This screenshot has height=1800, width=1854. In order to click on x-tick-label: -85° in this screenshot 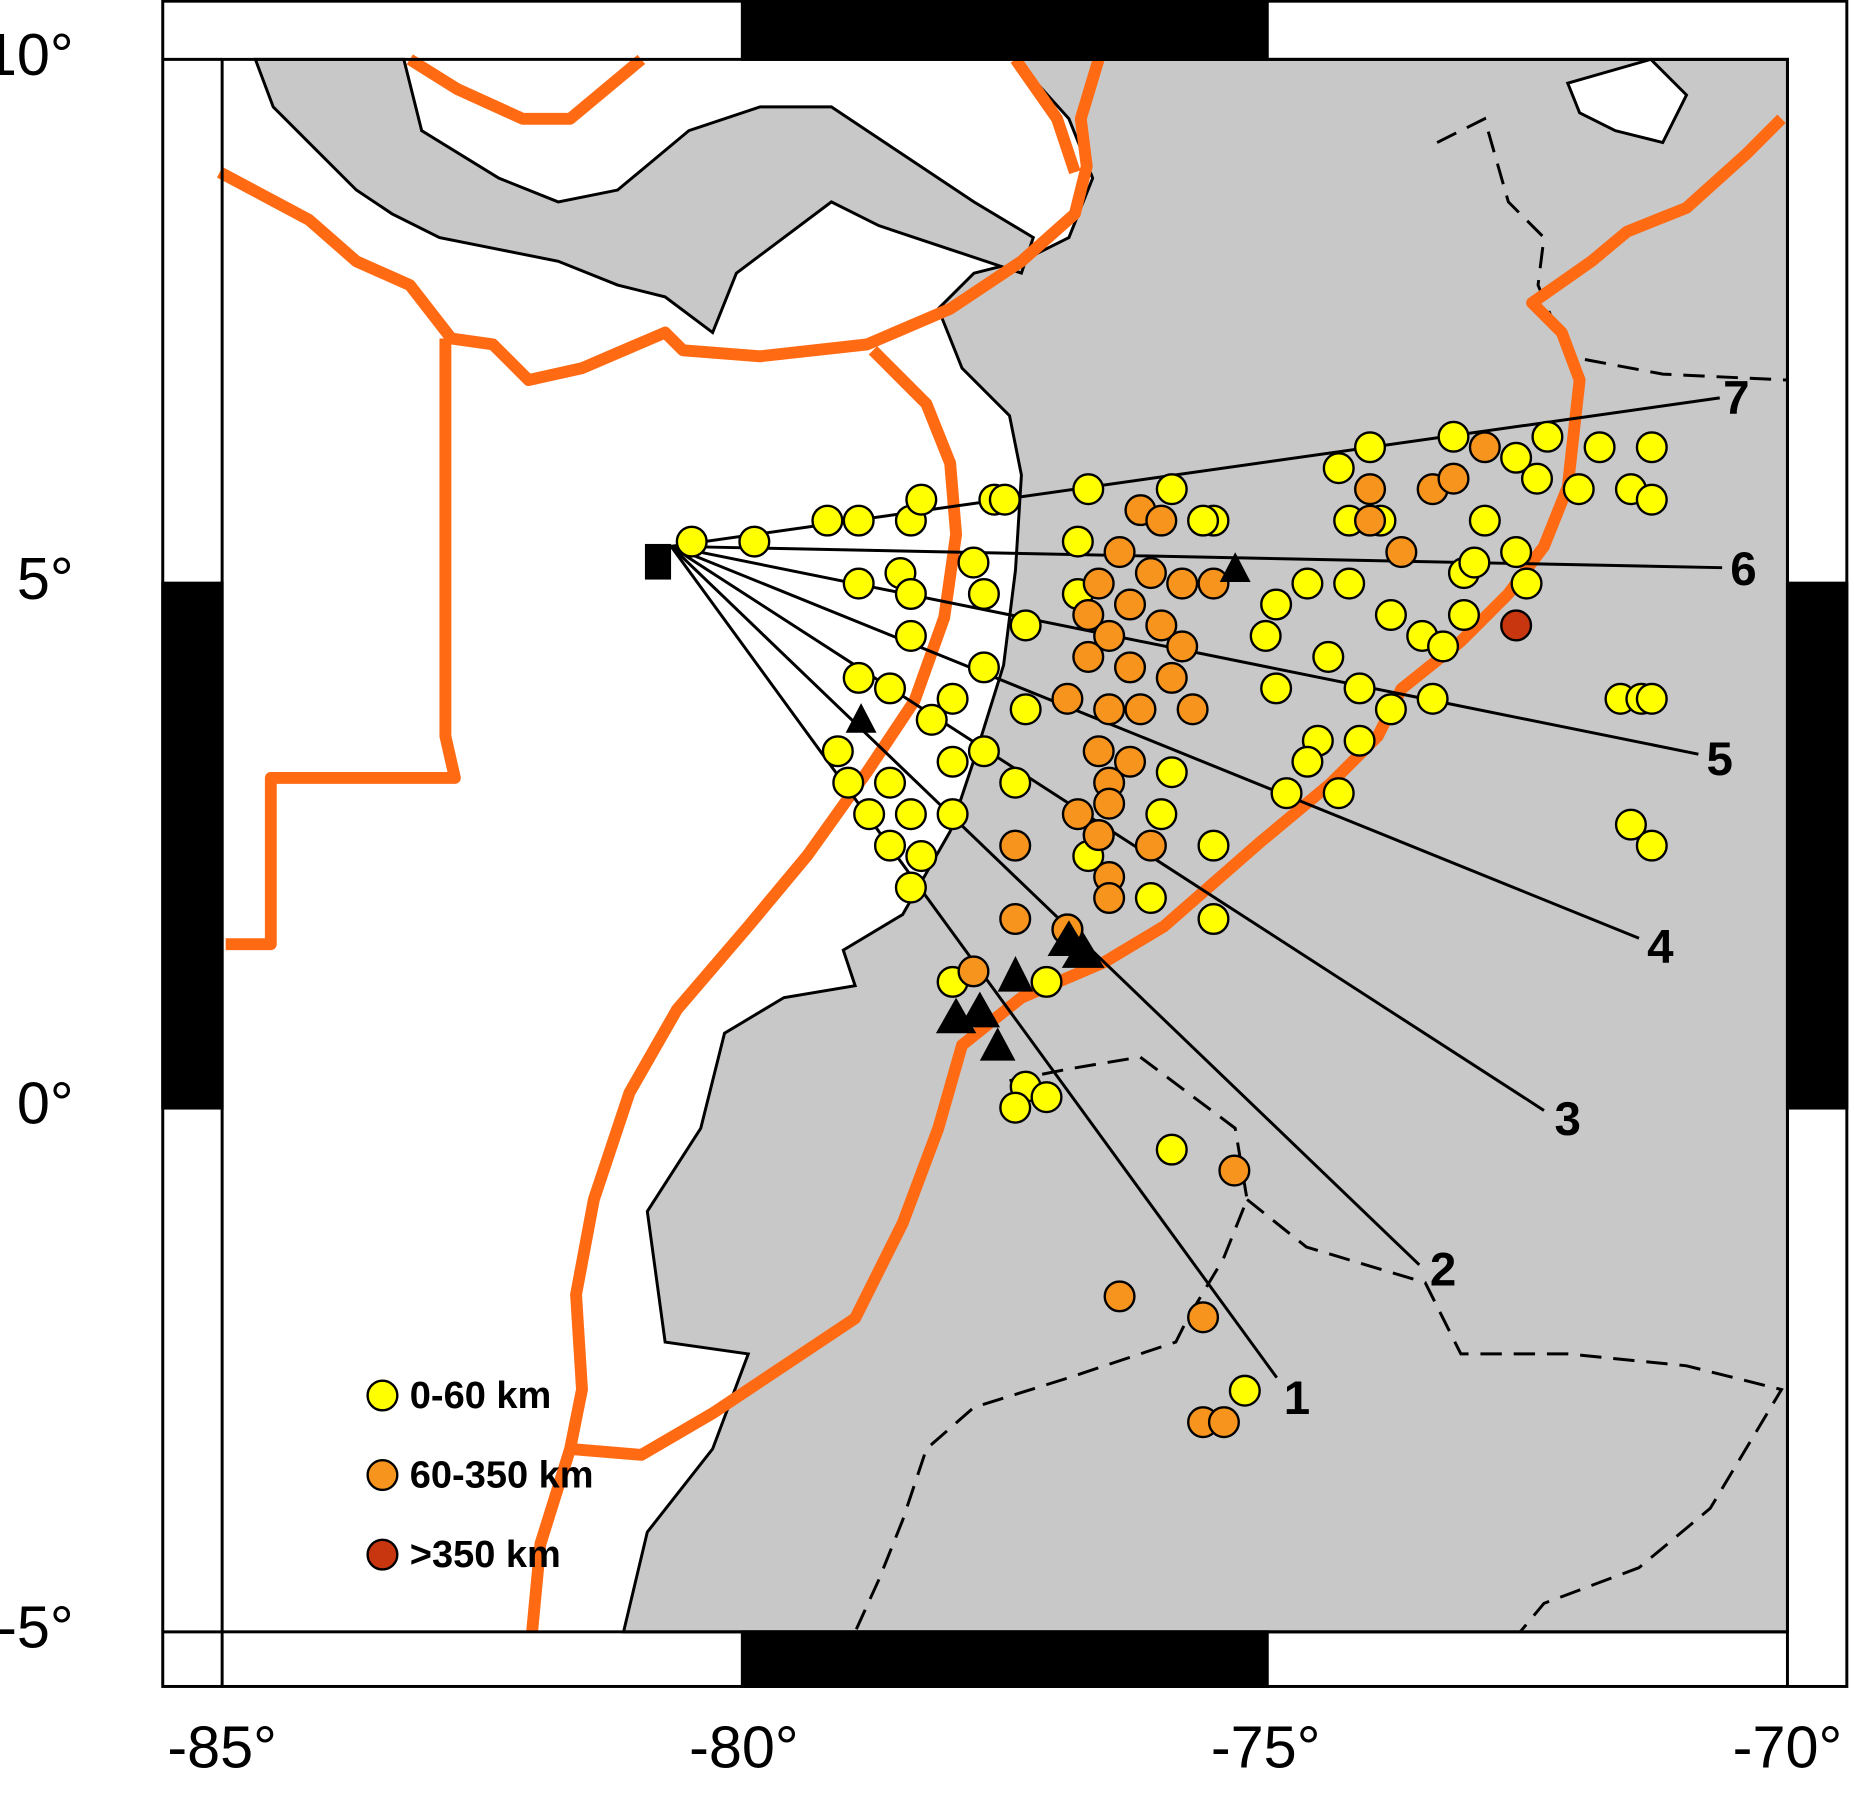, I will do `click(222, 1746)`.